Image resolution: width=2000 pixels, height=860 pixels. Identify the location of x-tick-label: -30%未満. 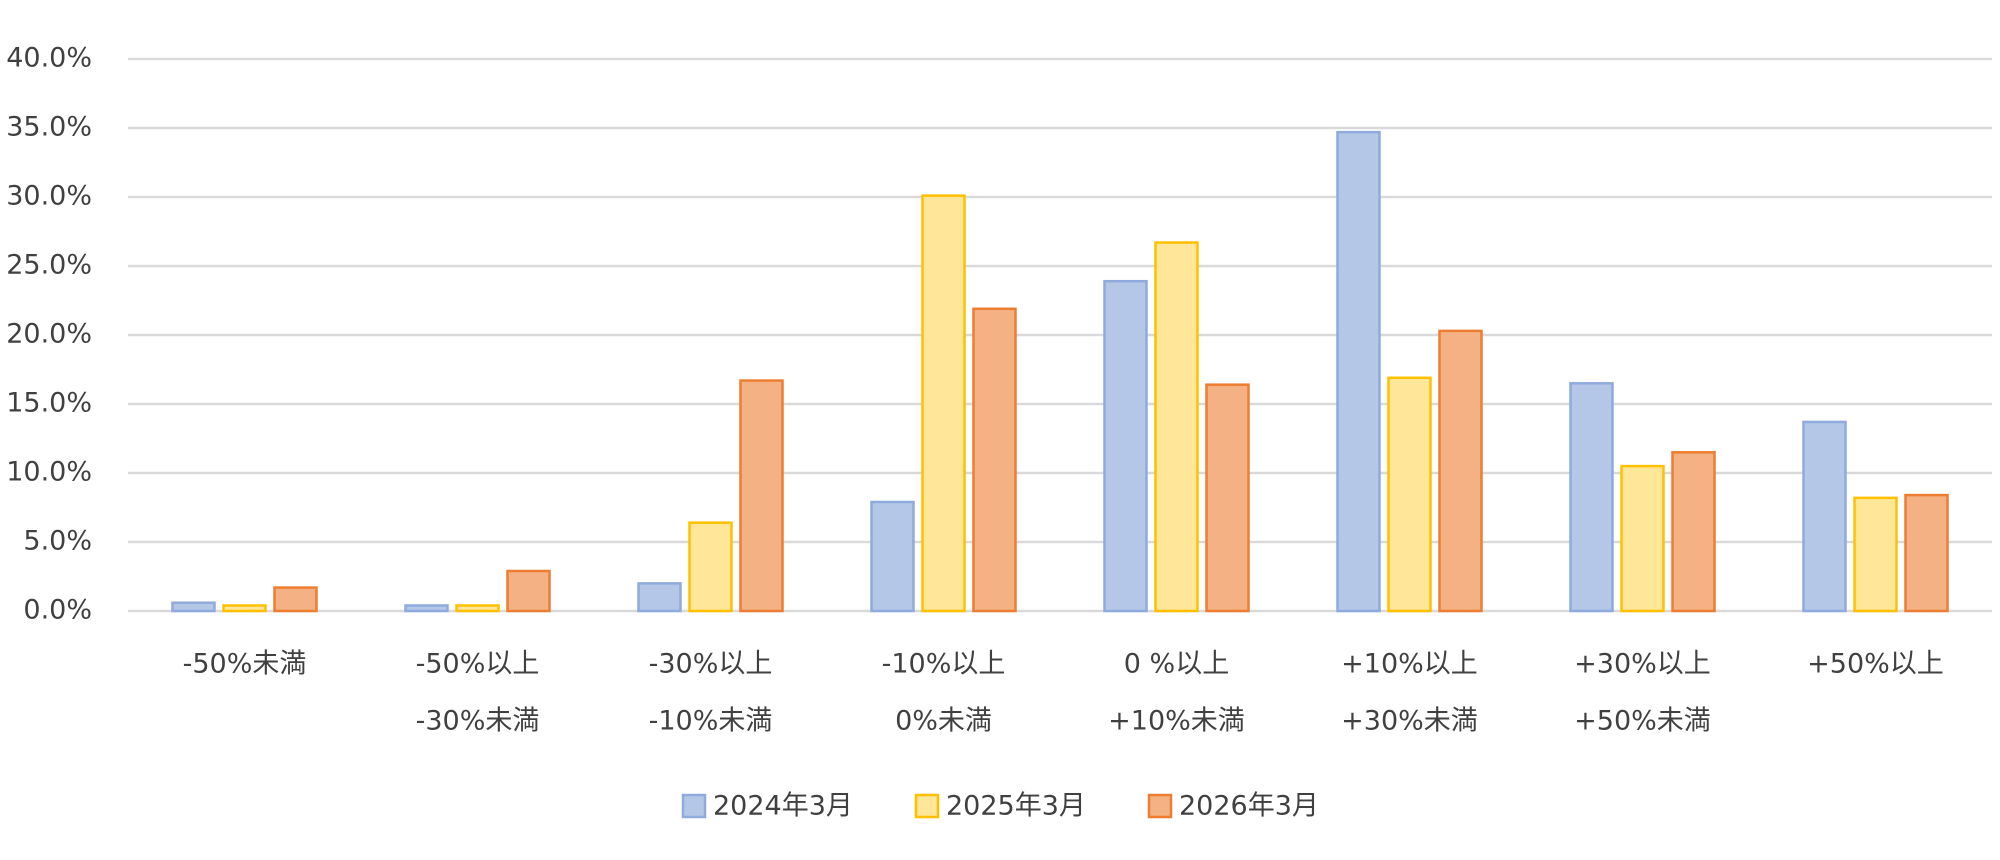
(478, 721).